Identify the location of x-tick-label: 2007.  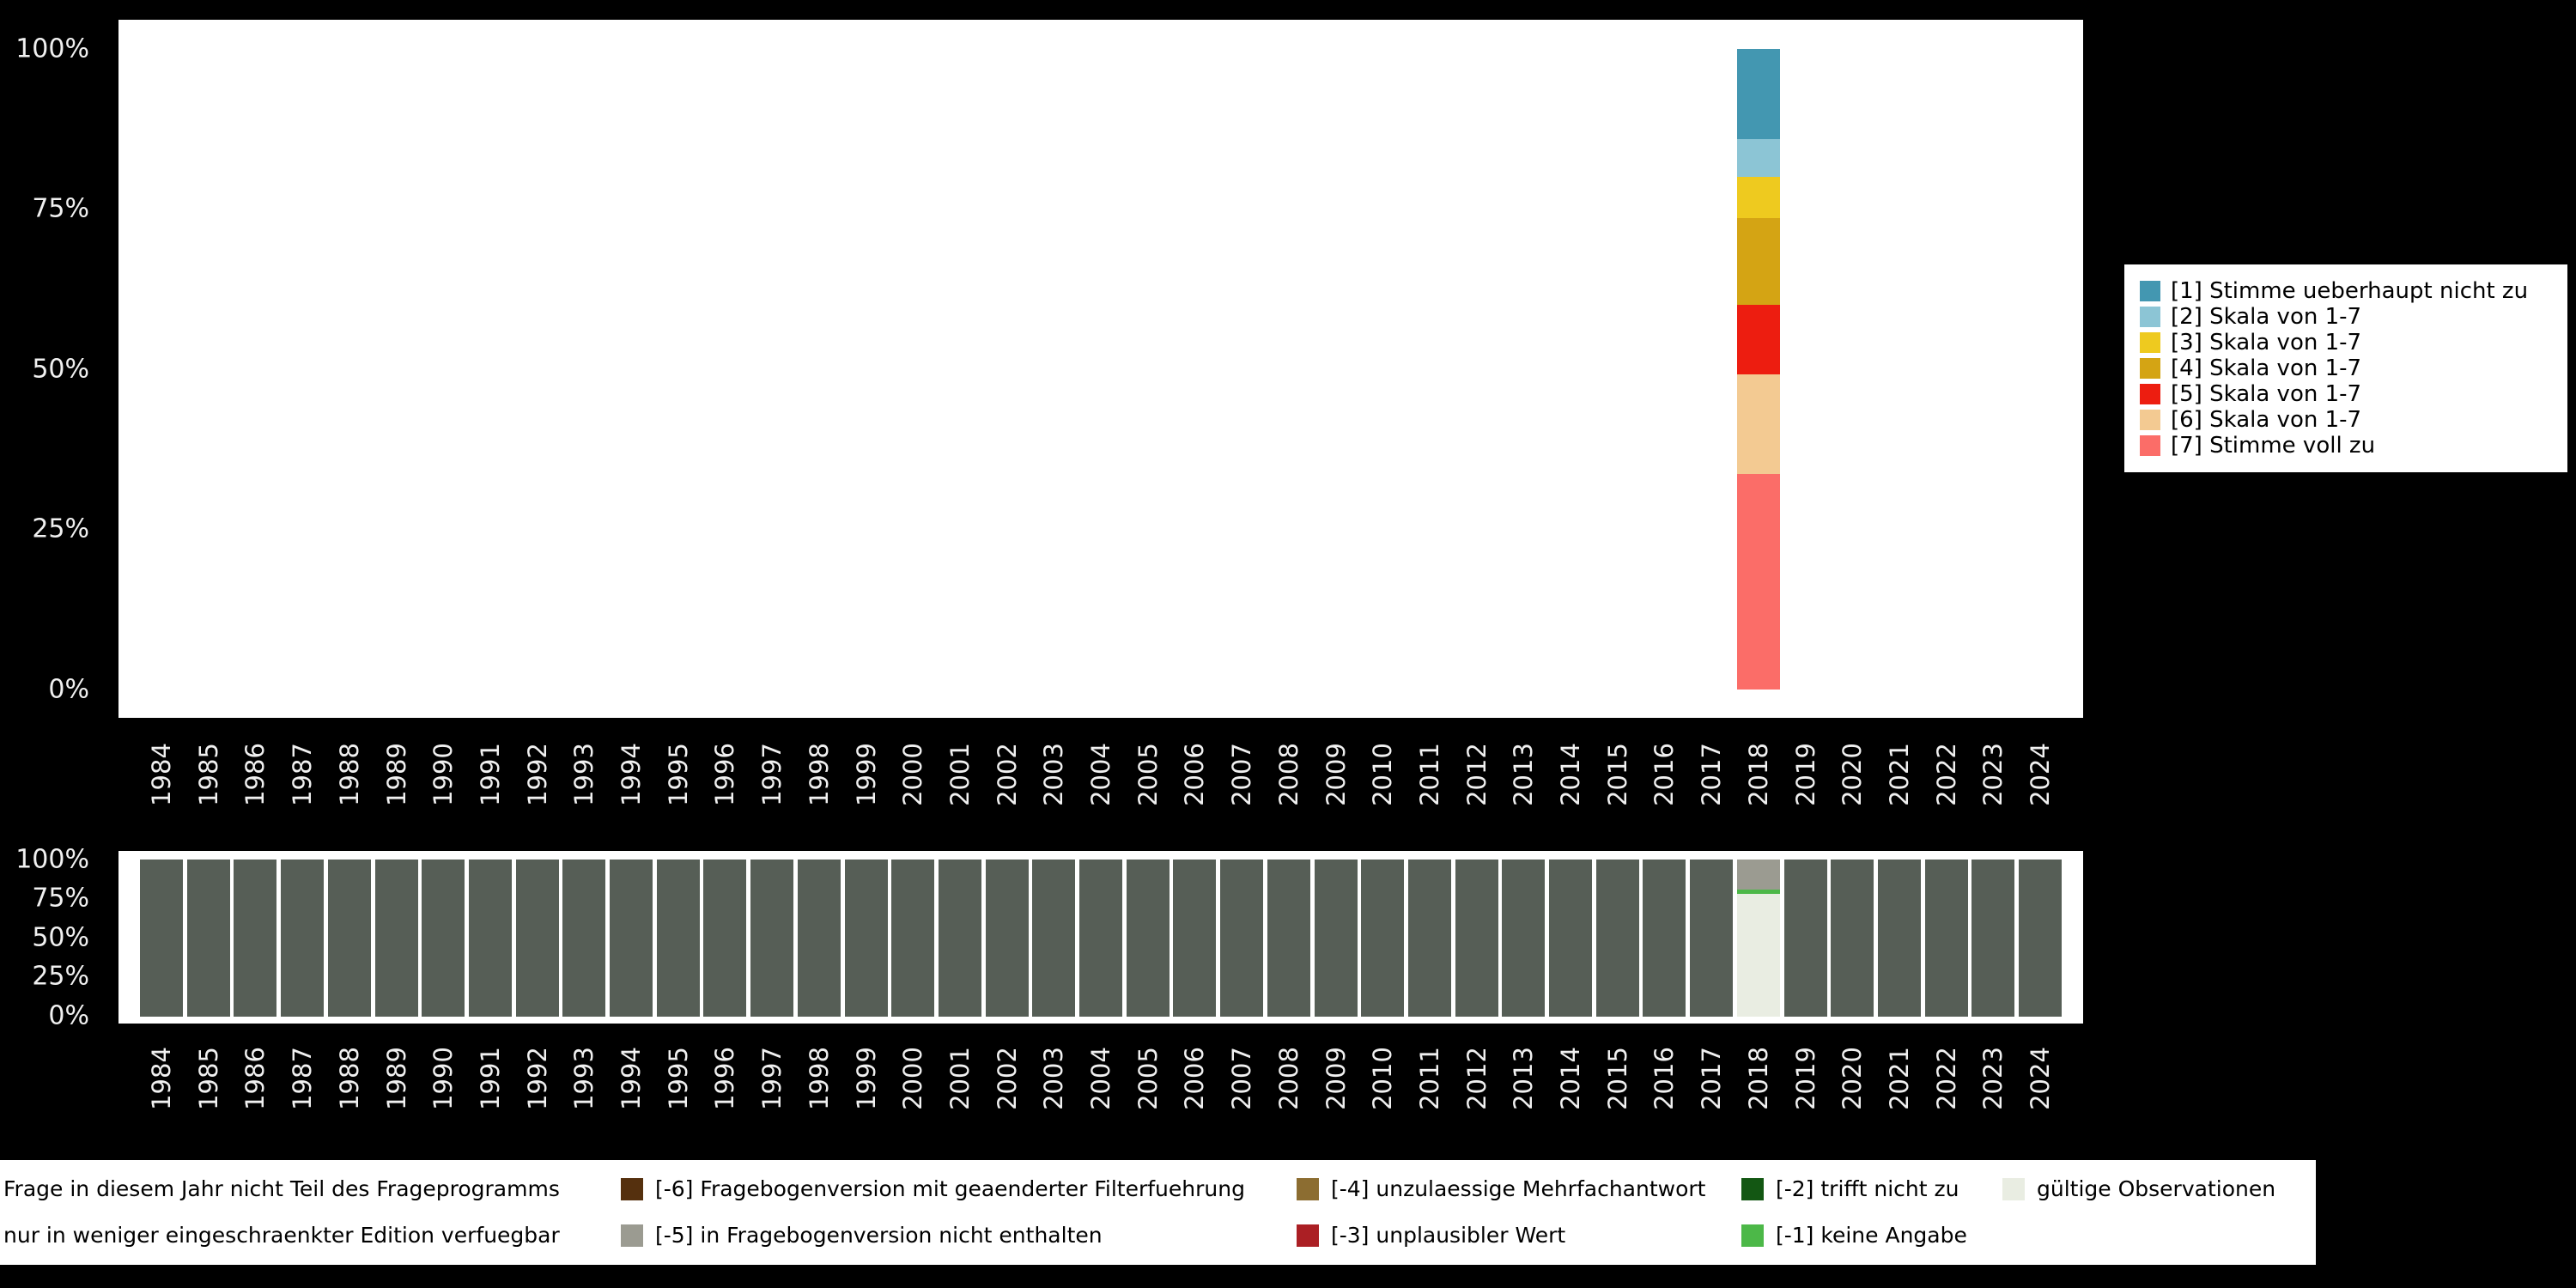
(1242, 775).